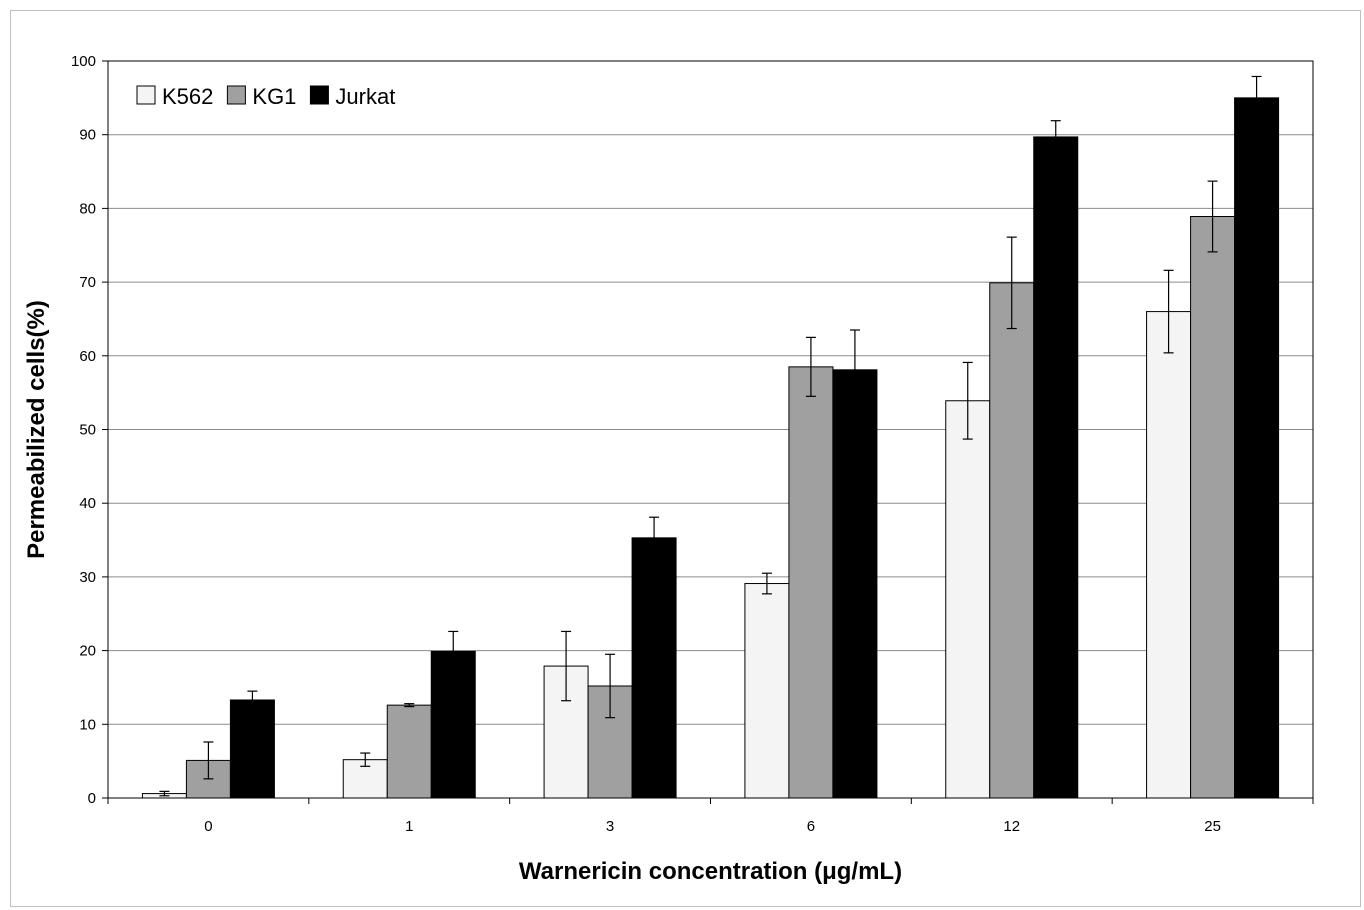 This screenshot has width=1364, height=910. I want to click on y-tick-label: 100, so click(83, 61).